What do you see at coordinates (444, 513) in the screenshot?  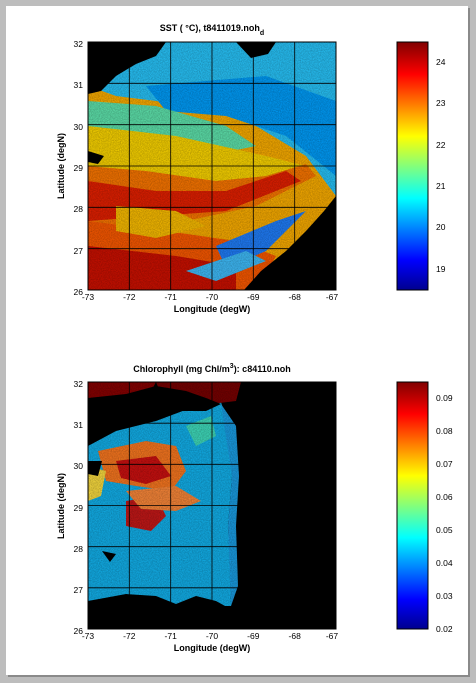 I see `chl-colorbar-ticks: 0.09 0.08 0.07 0.06 0.05 0.04 0.03 0.02` at bounding box center [444, 513].